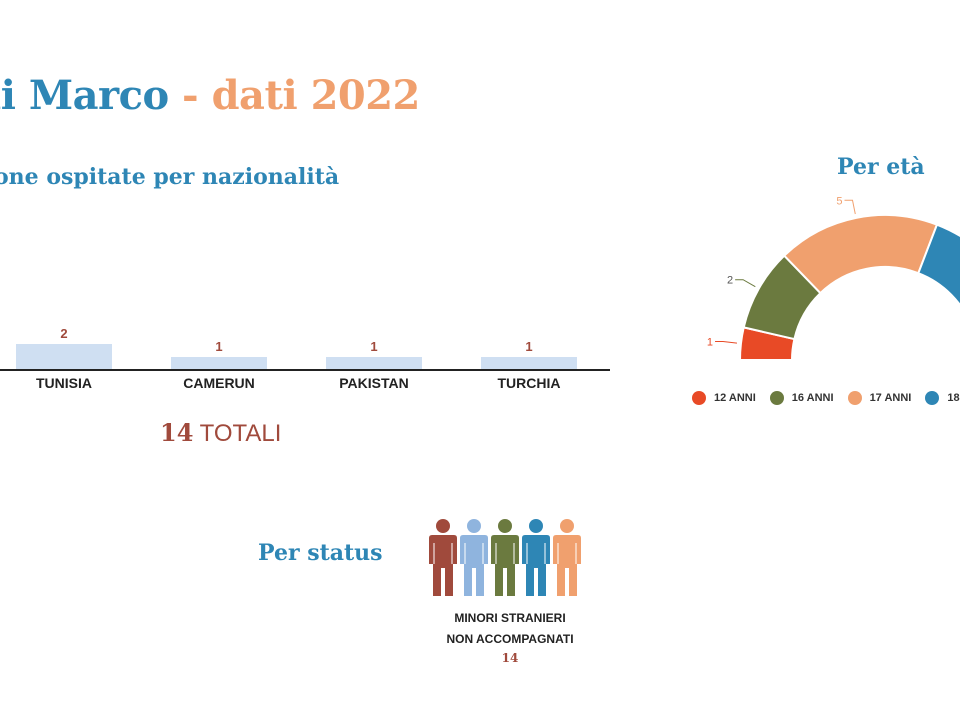 The width and height of the screenshot is (960, 720). Describe the element at coordinates (219, 363) in the screenshot. I see `bar-camerun` at that location.